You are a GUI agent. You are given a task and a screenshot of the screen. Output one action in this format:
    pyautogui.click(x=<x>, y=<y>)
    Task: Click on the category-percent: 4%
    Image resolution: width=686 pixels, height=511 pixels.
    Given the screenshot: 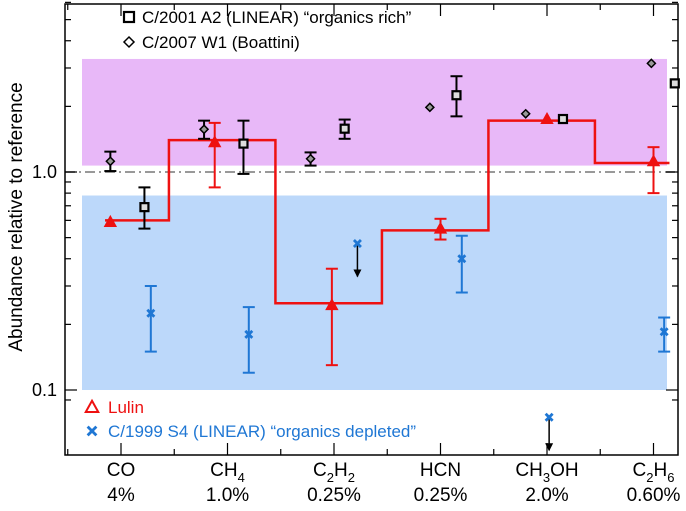 What is the action you would take?
    pyautogui.click(x=121, y=495)
    